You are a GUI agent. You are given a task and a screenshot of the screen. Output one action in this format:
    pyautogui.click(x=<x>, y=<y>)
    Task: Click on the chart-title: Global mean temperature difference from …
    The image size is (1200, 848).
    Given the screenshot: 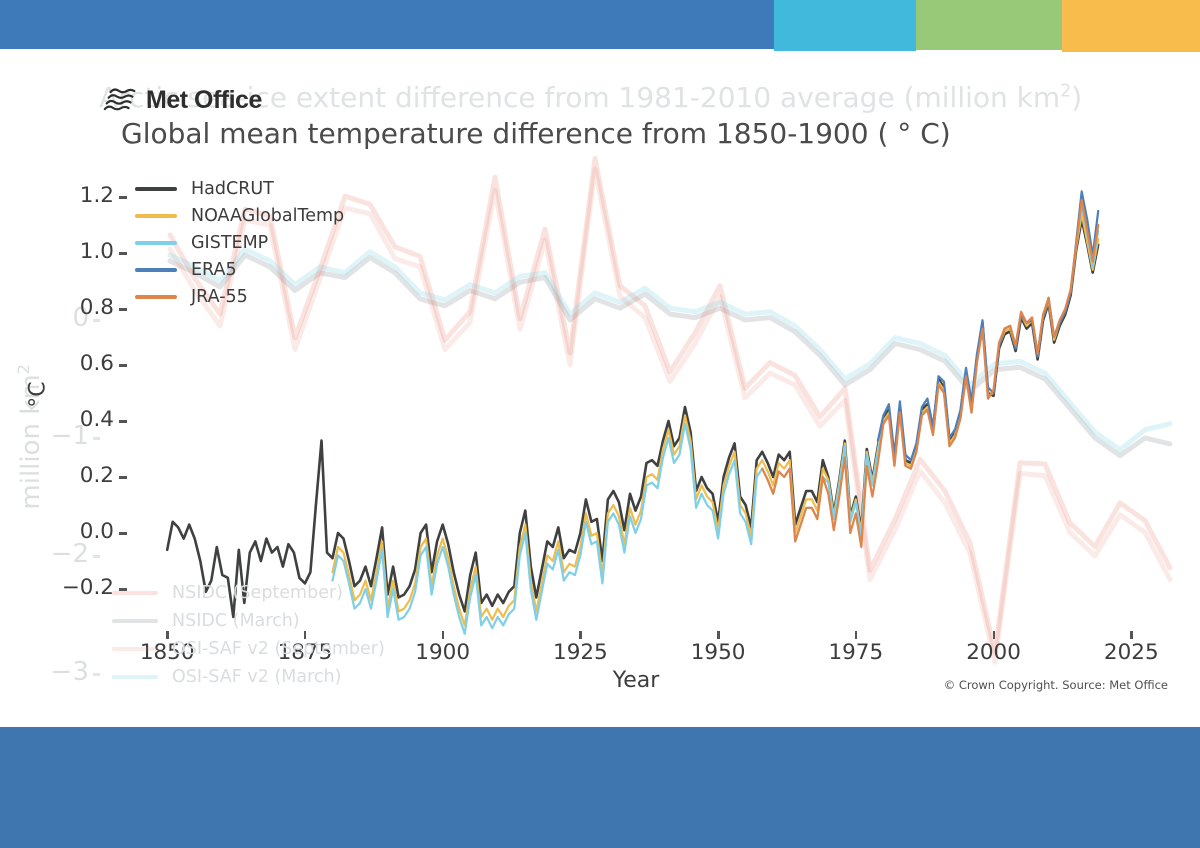 What is the action you would take?
    pyautogui.click(x=536, y=133)
    